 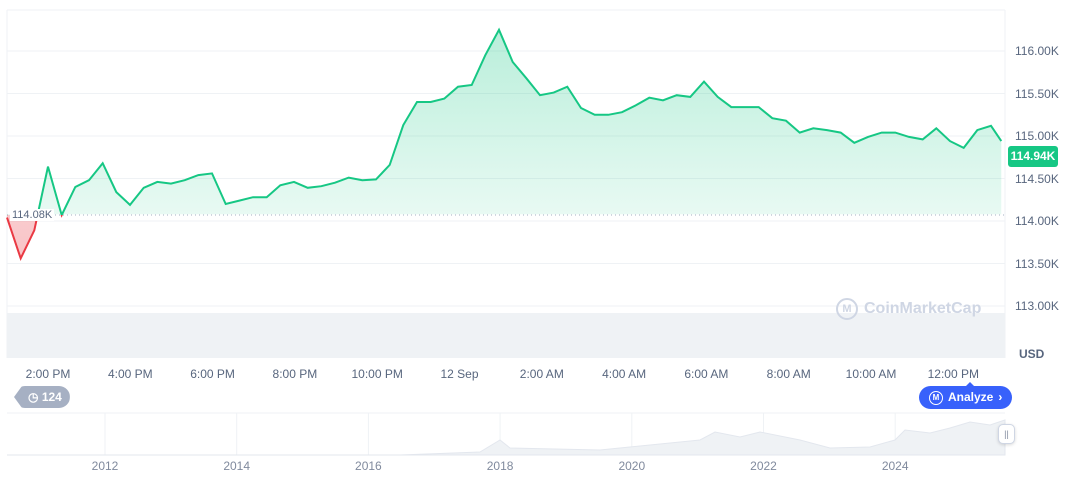 What do you see at coordinates (1037, 93) in the screenshot?
I see `y-tick-label: 115.50K` at bounding box center [1037, 93].